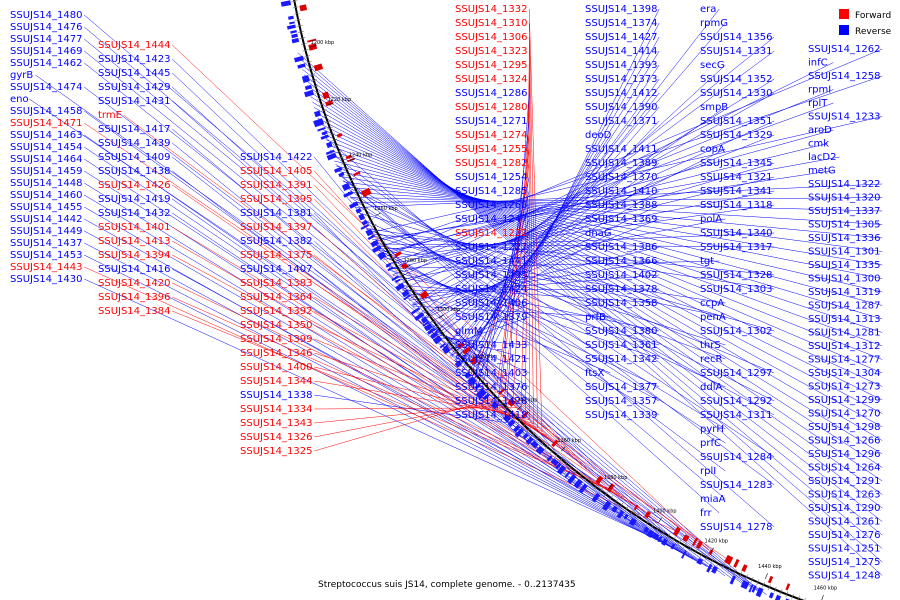  I want to click on gene-label: SSUJS14_1282, so click(491, 163).